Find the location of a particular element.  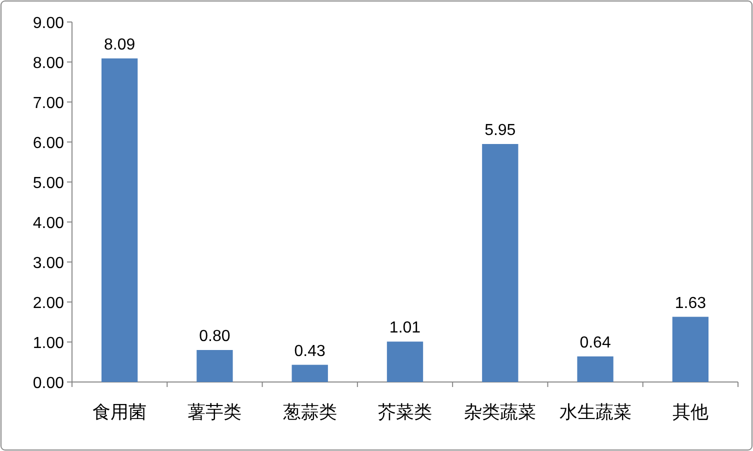

x-tick-label: 芥菜类 is located at coordinates (405, 412).